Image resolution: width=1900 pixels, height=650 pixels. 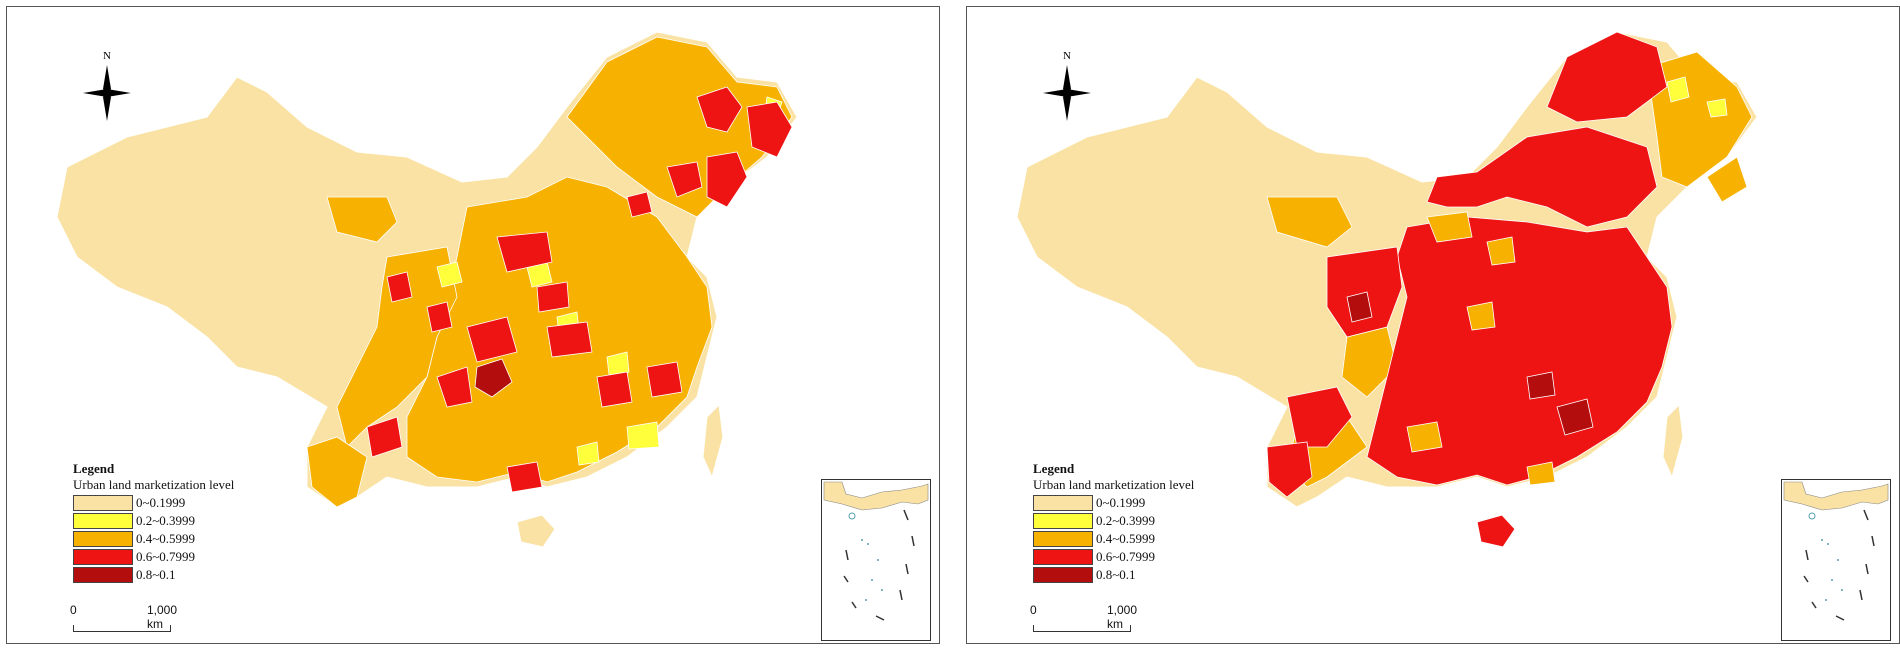 I want to click on class2-small-regions, so click(x=1577, y=321).